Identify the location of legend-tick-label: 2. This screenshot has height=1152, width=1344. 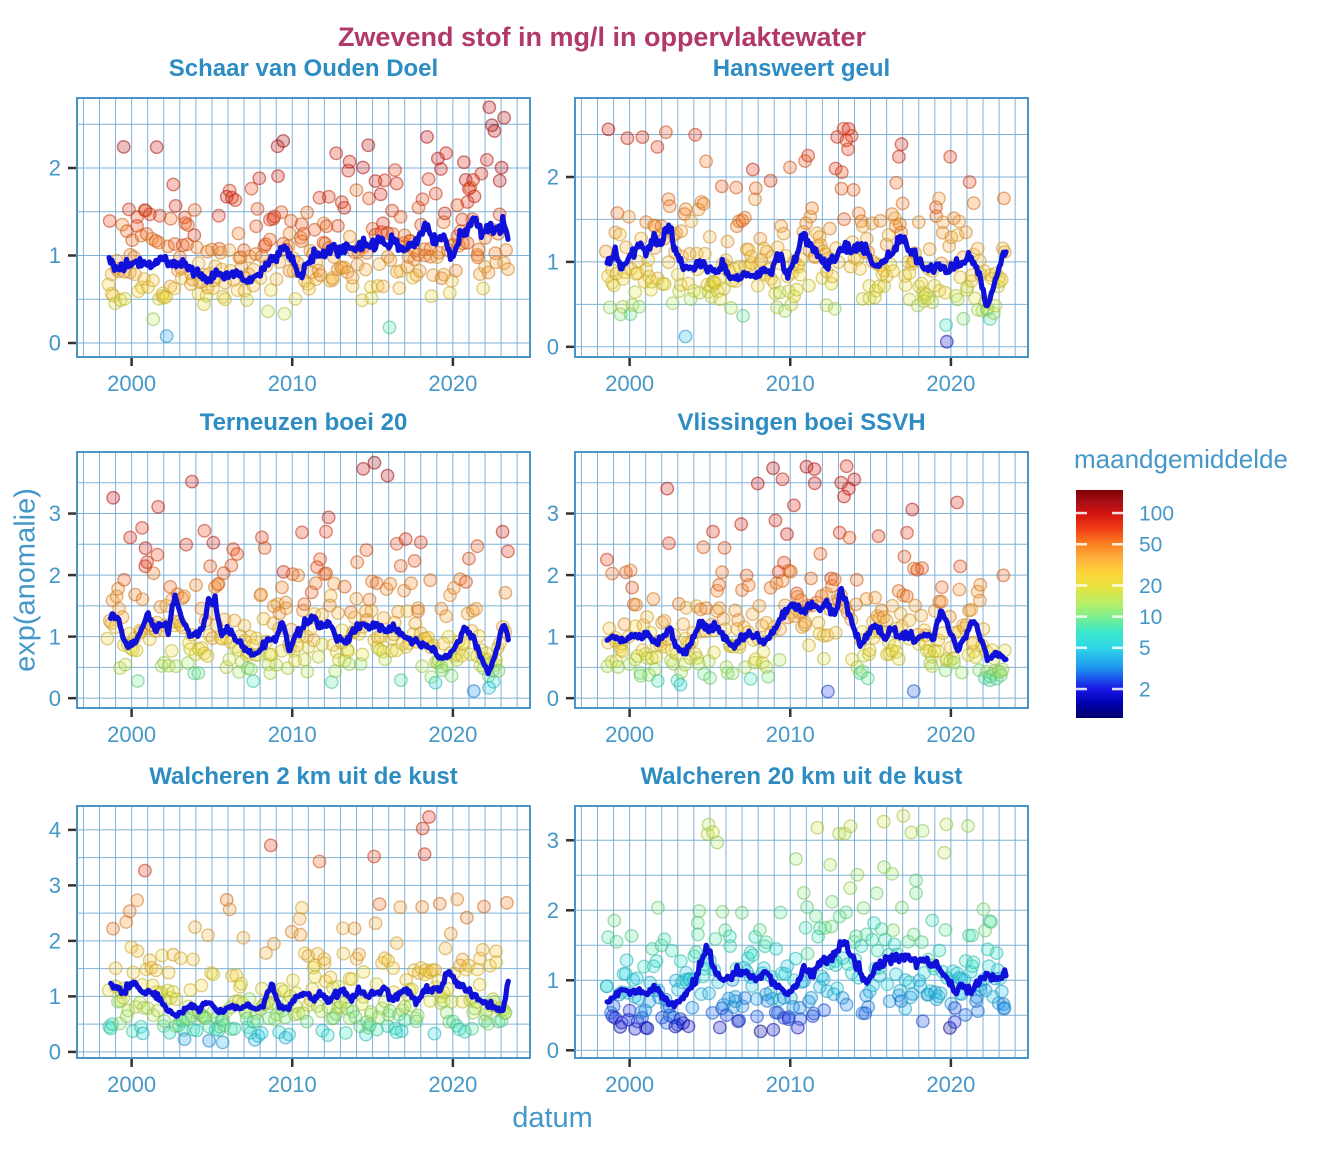
(1145, 689).